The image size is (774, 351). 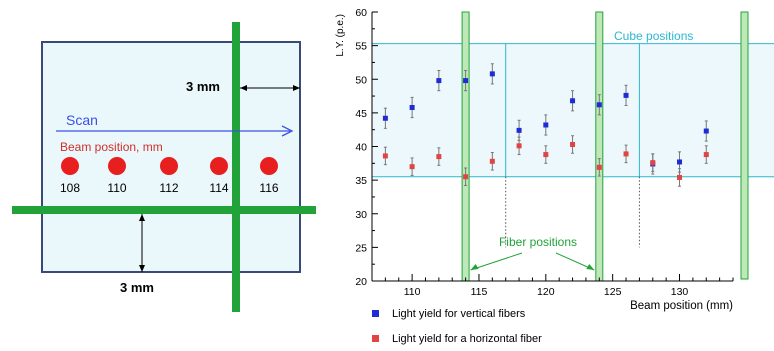 I want to click on y-tick-label: 20, so click(x=361, y=282).